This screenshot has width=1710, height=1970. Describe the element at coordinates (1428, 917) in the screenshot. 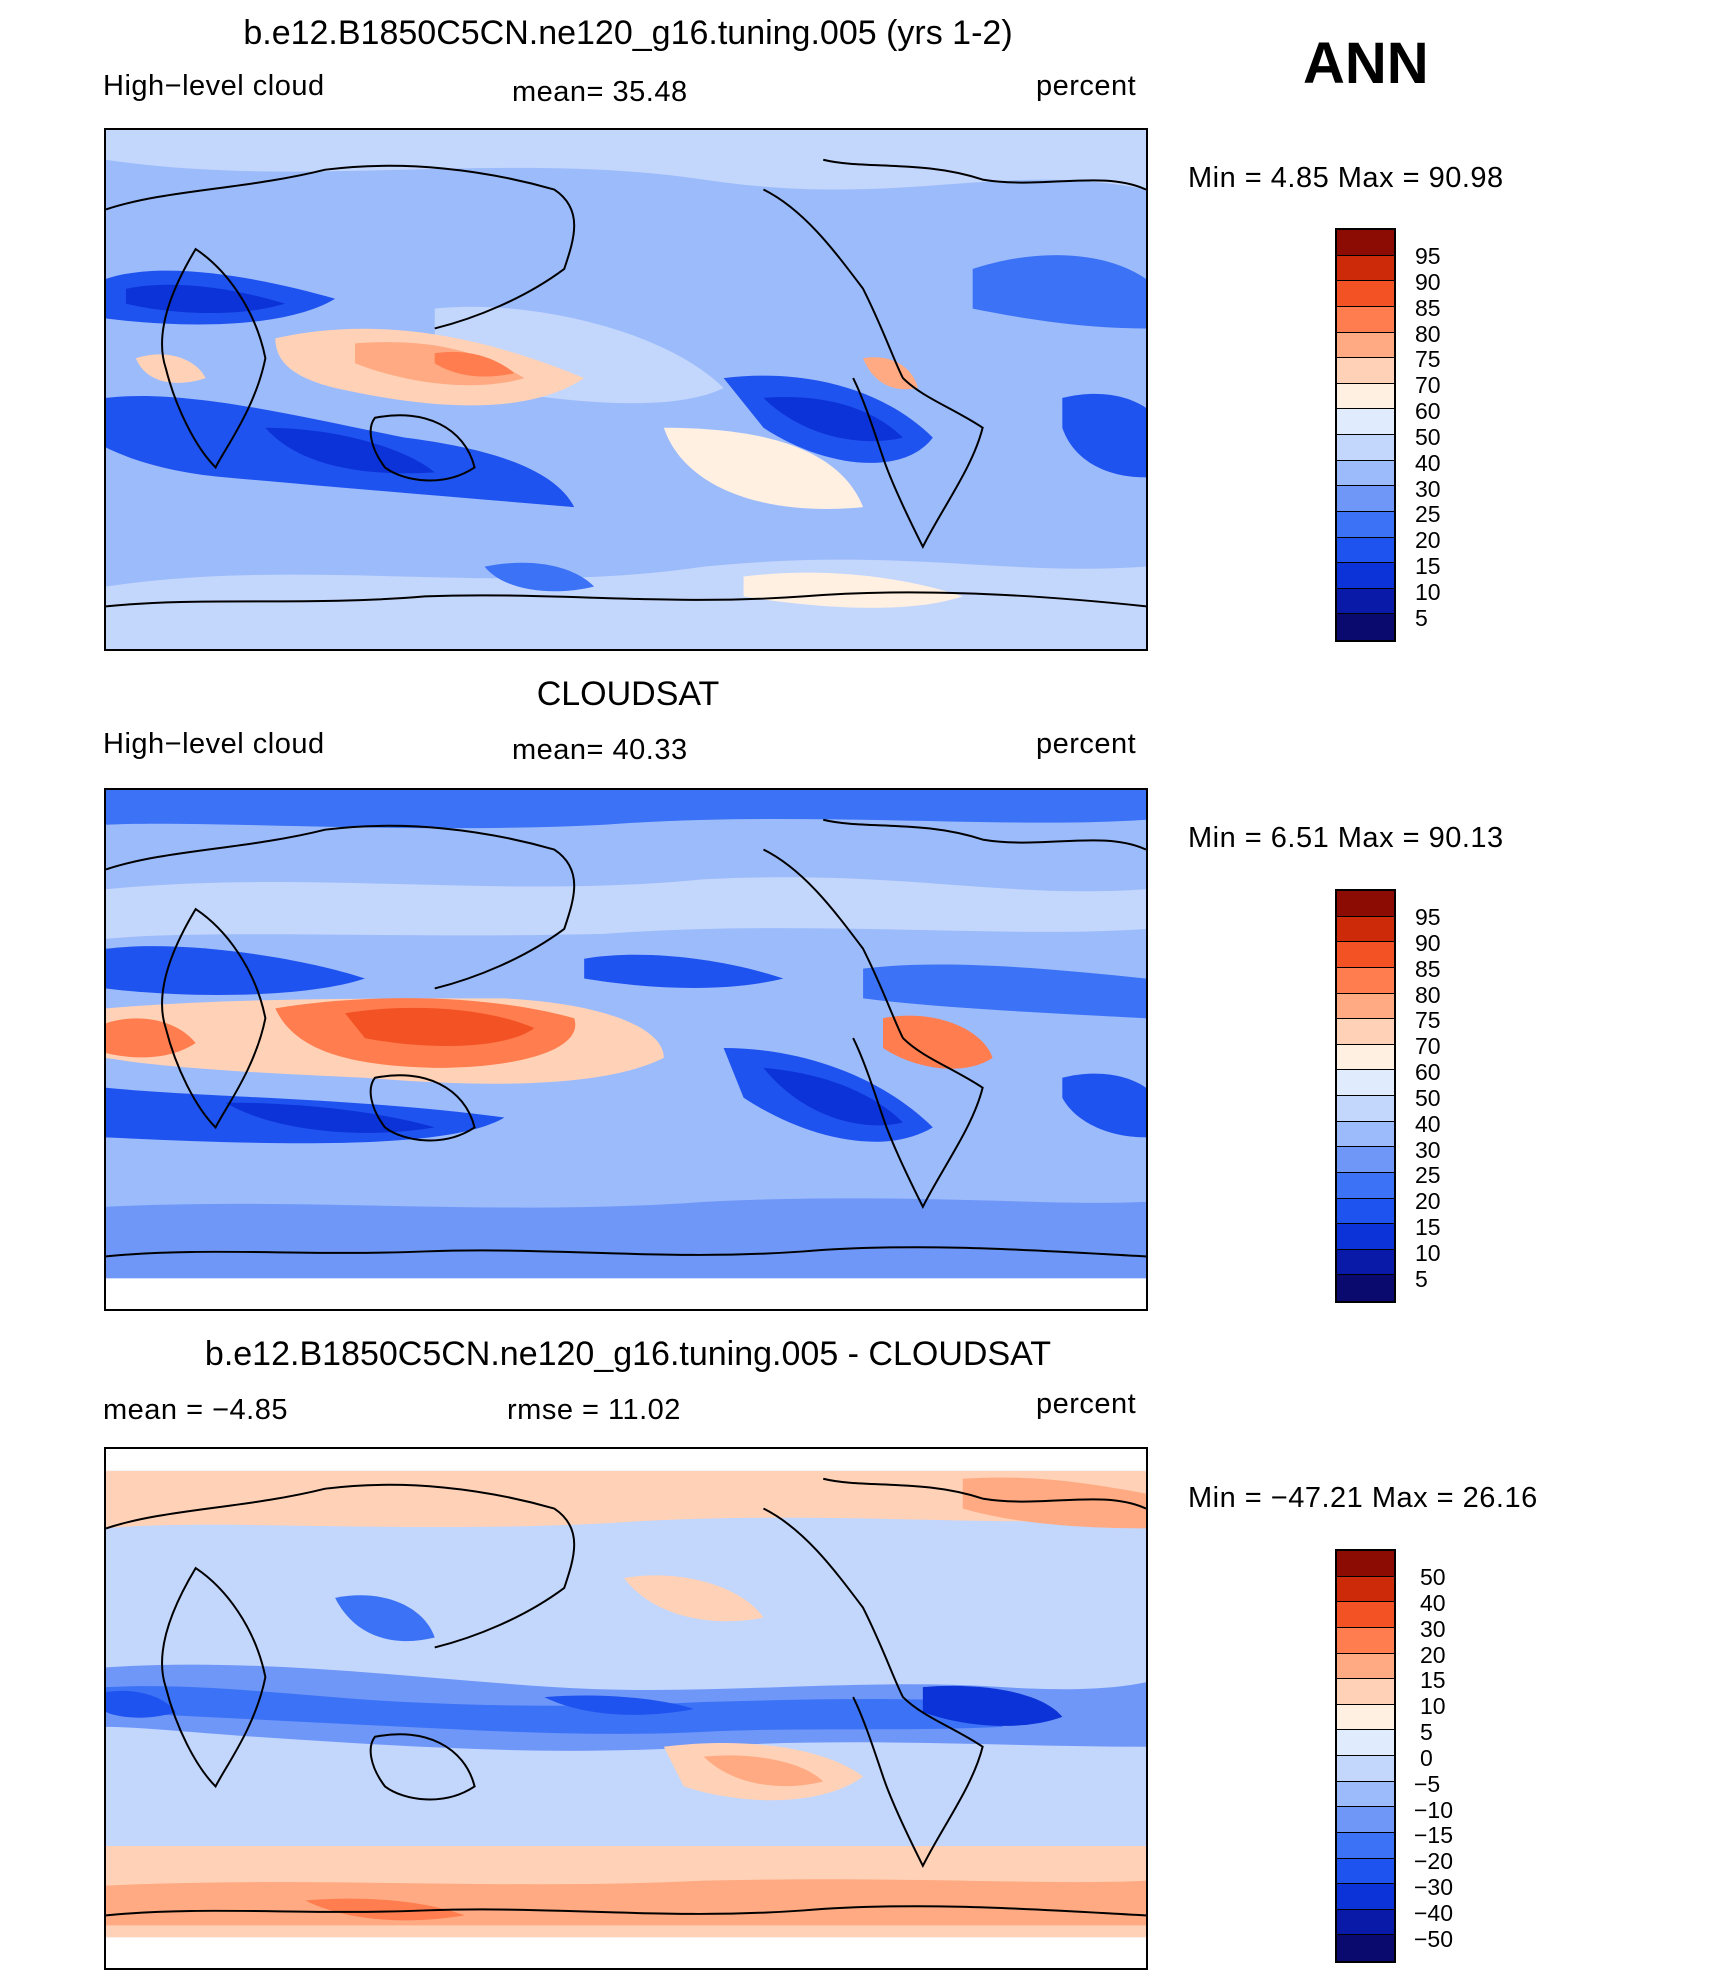

I see `panel-2-colorbar-tick: 95` at that location.